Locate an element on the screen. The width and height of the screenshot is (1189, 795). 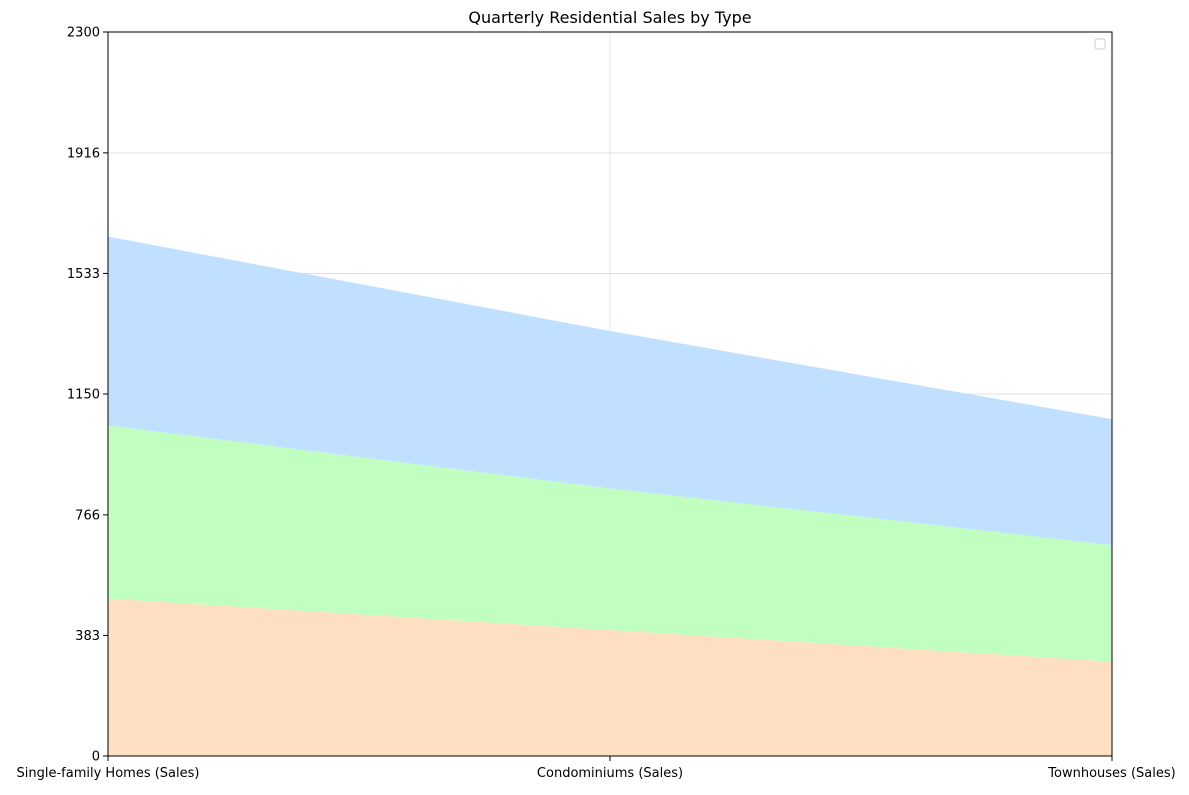
y-tick-label: 1916 is located at coordinates (83, 153).